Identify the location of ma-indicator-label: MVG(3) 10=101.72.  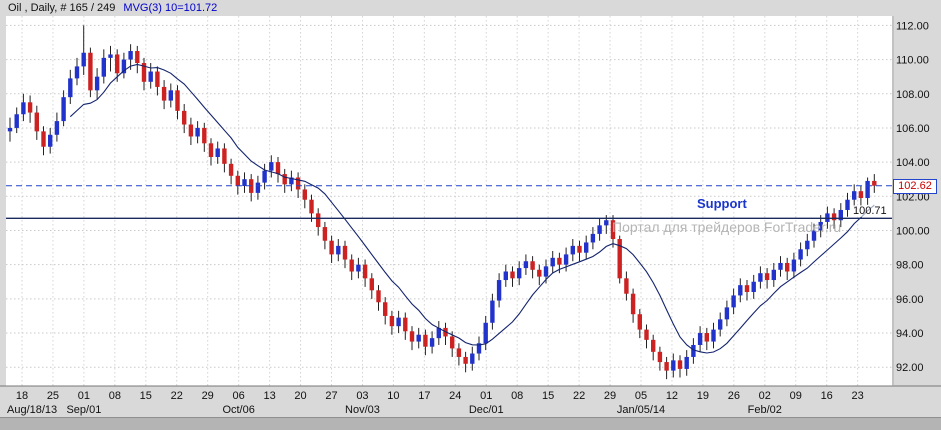
(170, 8).